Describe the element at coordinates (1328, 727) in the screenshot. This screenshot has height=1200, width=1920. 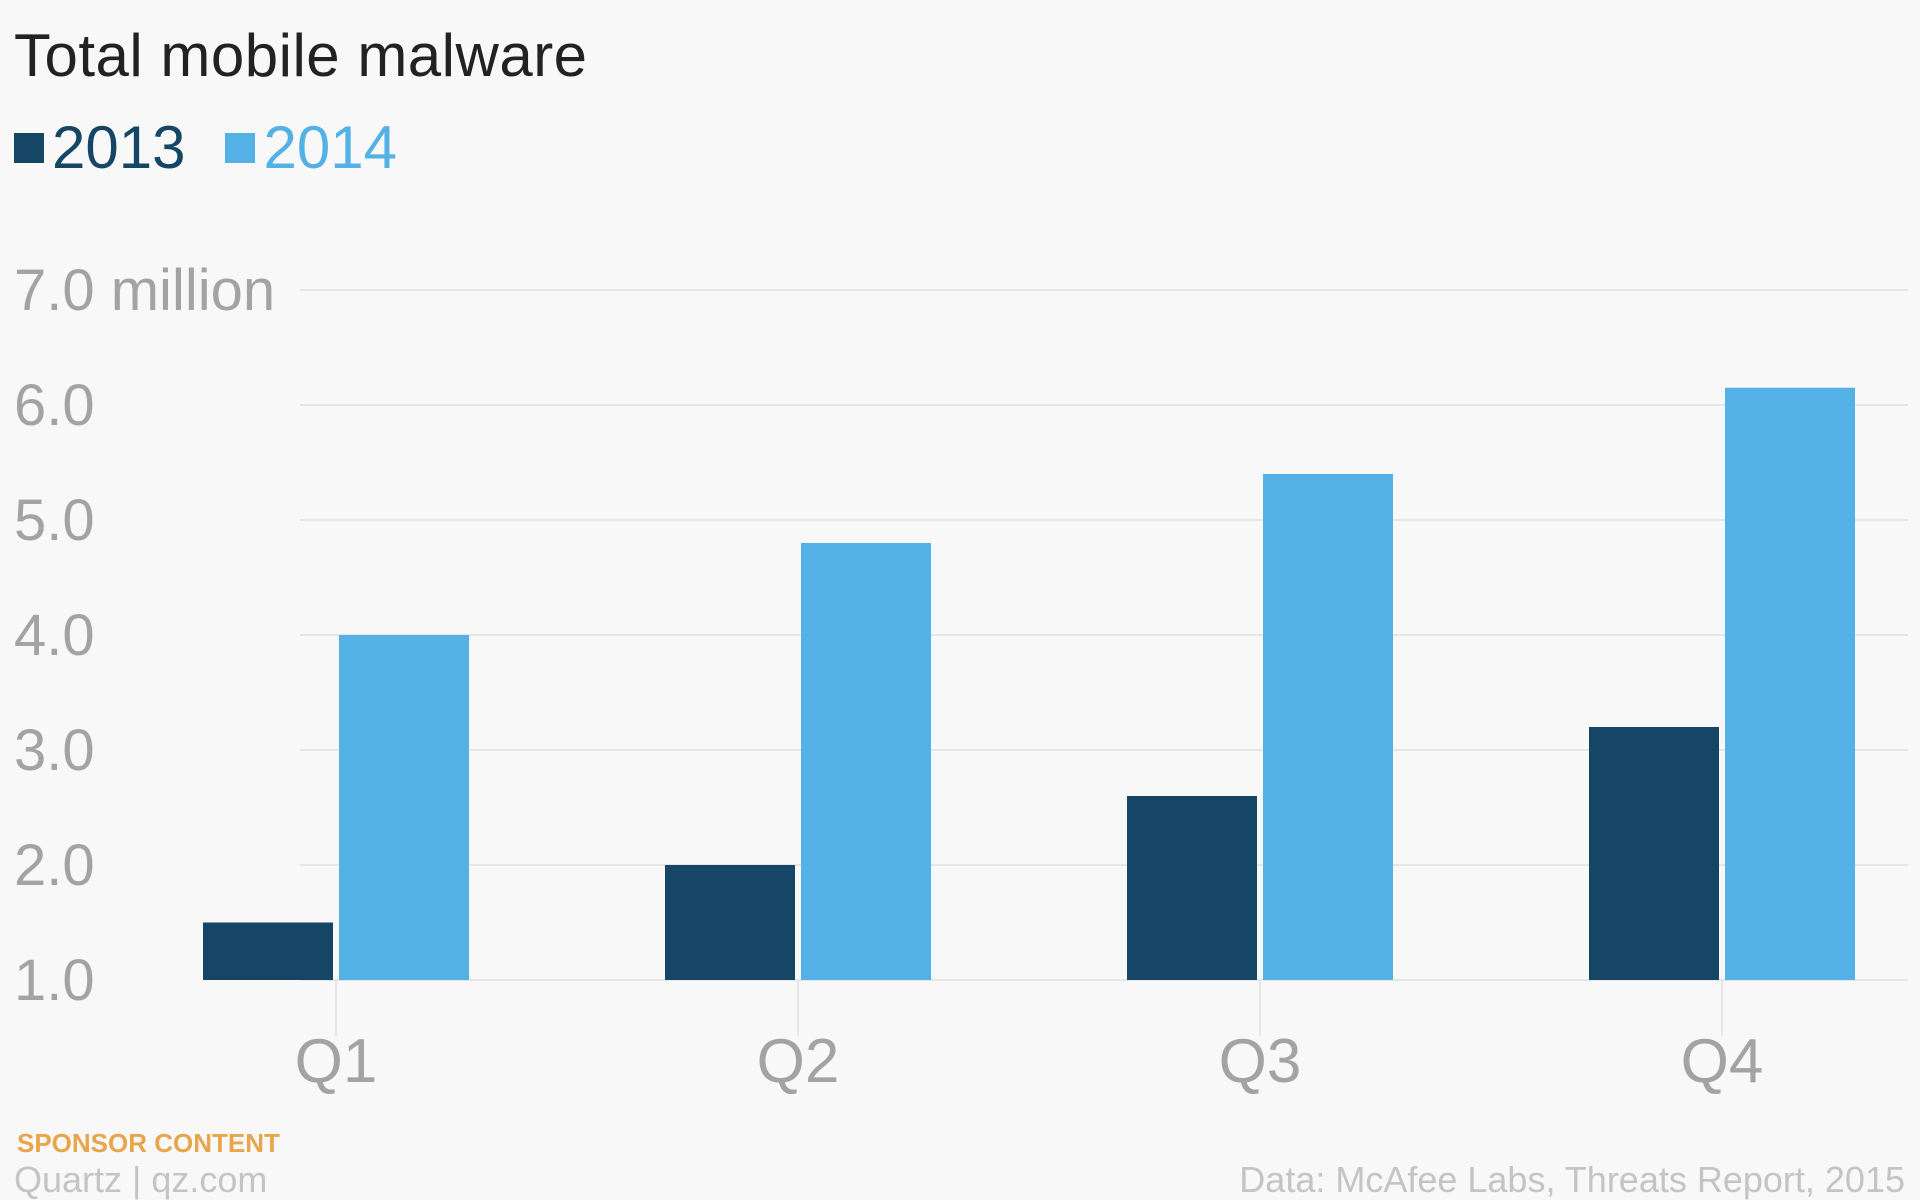
I see `bar-2014-Q3` at that location.